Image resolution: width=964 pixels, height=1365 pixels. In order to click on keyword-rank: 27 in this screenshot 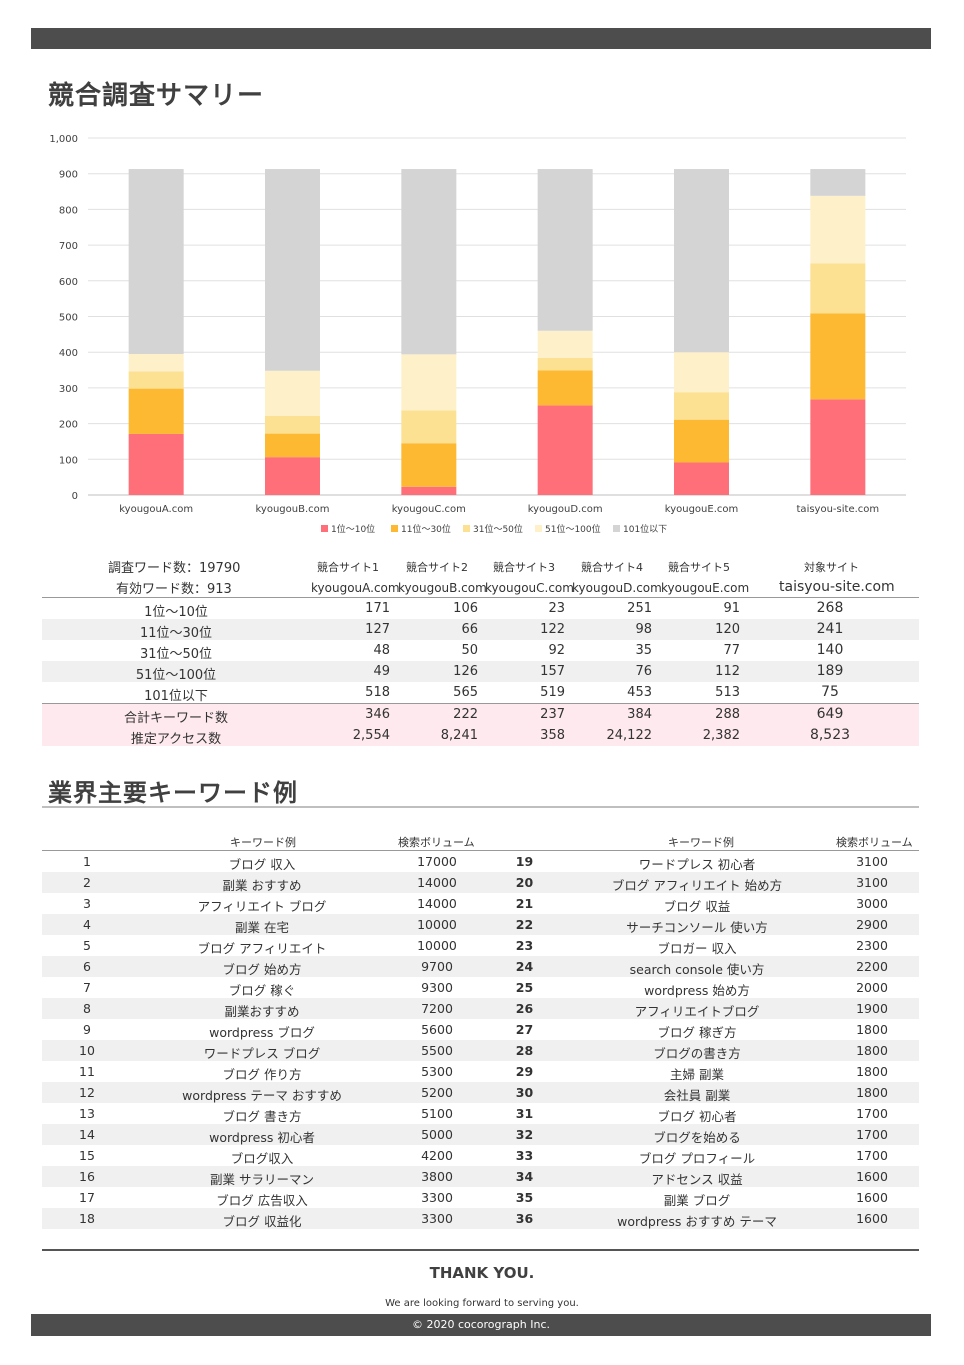, I will do `click(524, 1029)`.